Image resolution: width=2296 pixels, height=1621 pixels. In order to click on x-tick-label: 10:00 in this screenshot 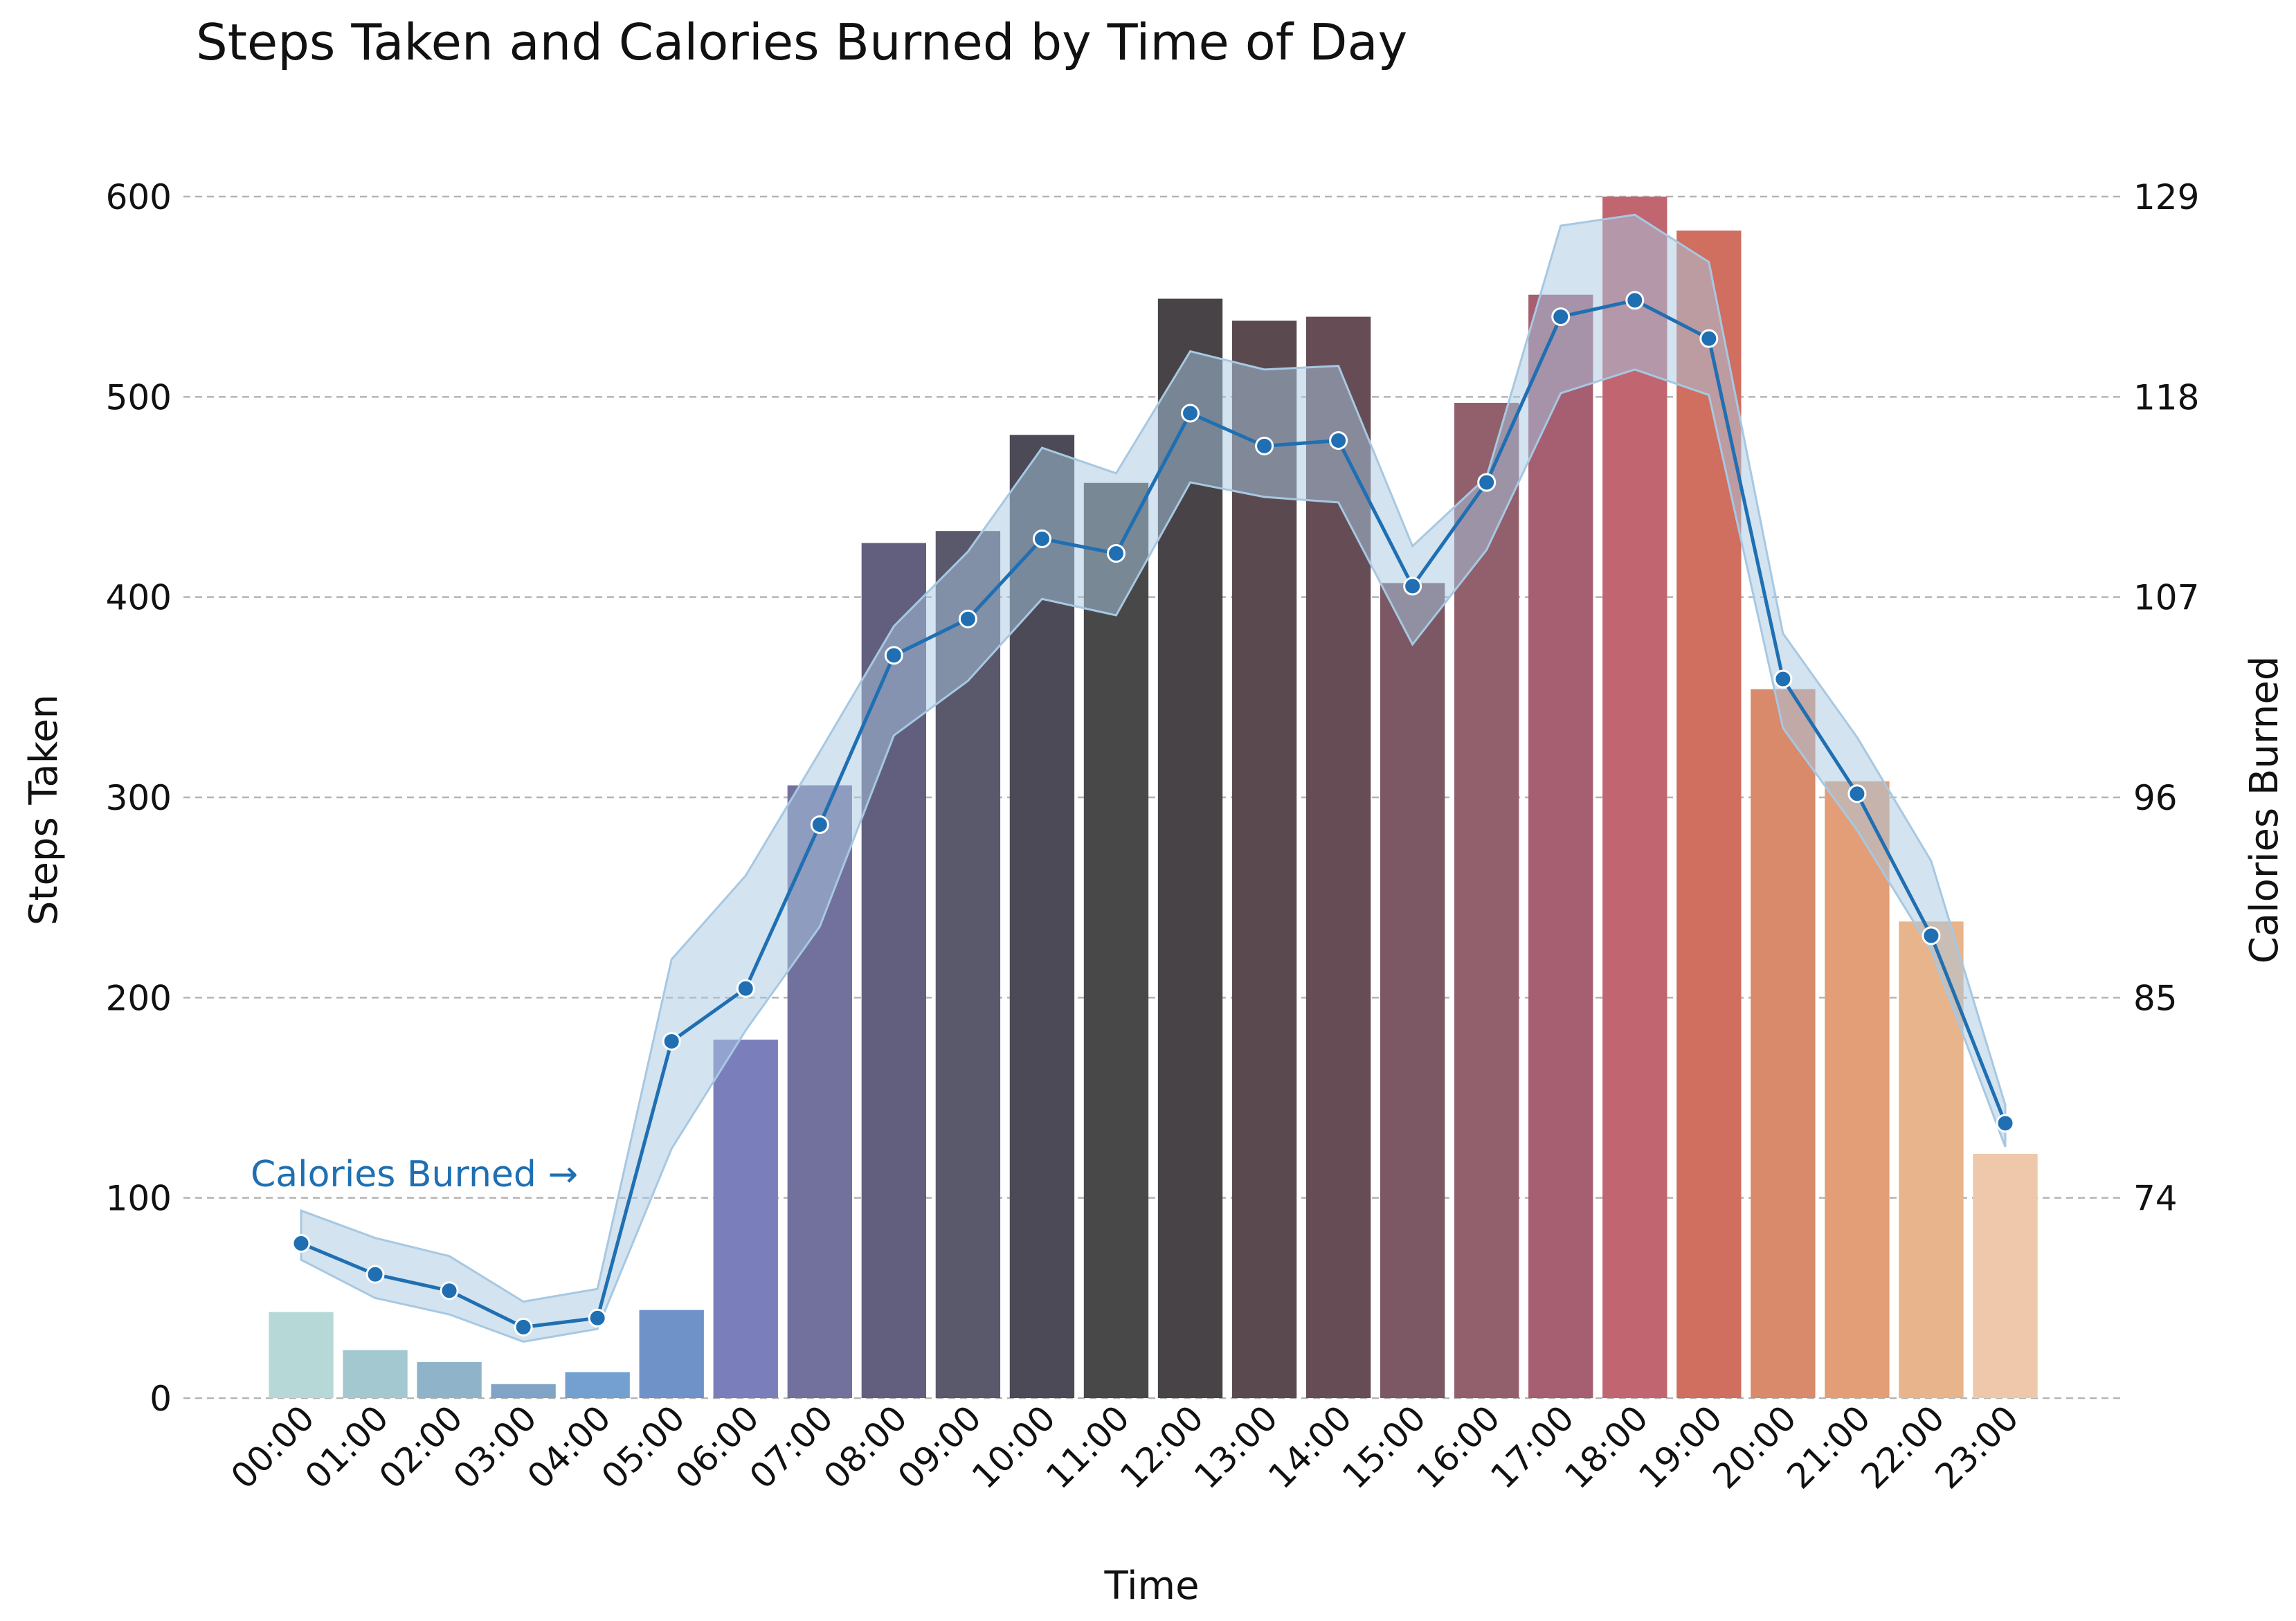, I will do `click(1014, 1446)`.